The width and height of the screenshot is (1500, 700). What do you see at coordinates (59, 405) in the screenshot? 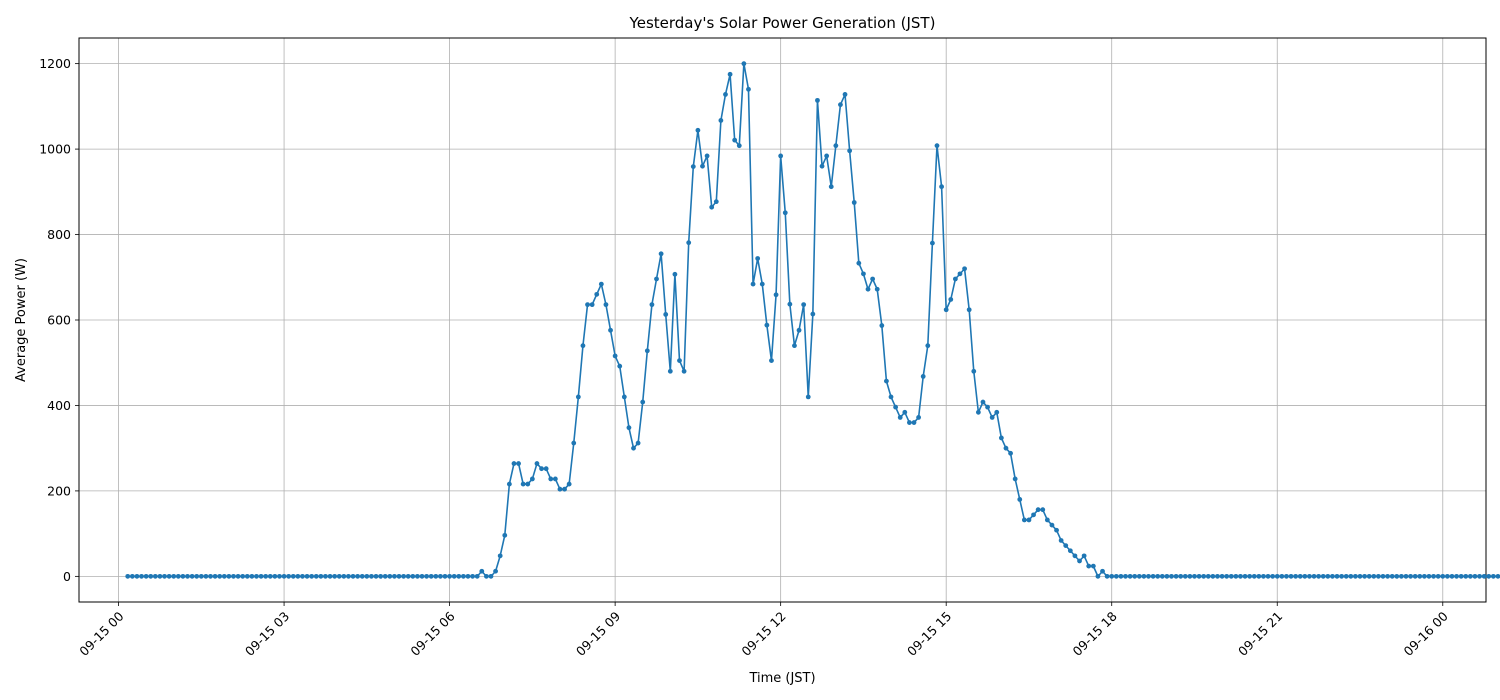
I see `y-tick-label: 400` at bounding box center [59, 405].